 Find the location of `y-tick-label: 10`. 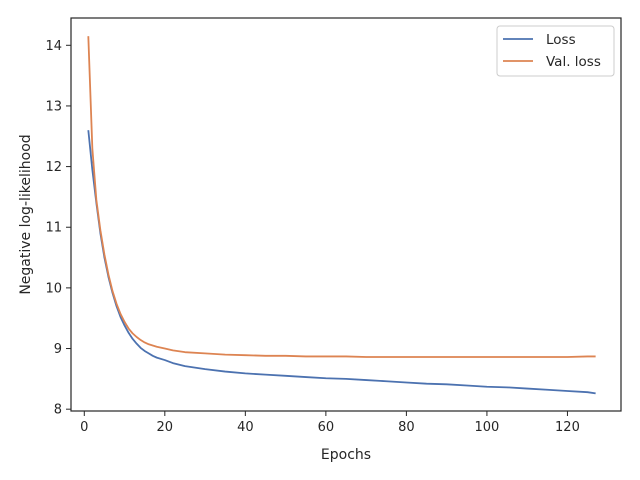

y-tick-label: 10 is located at coordinates (53, 288).